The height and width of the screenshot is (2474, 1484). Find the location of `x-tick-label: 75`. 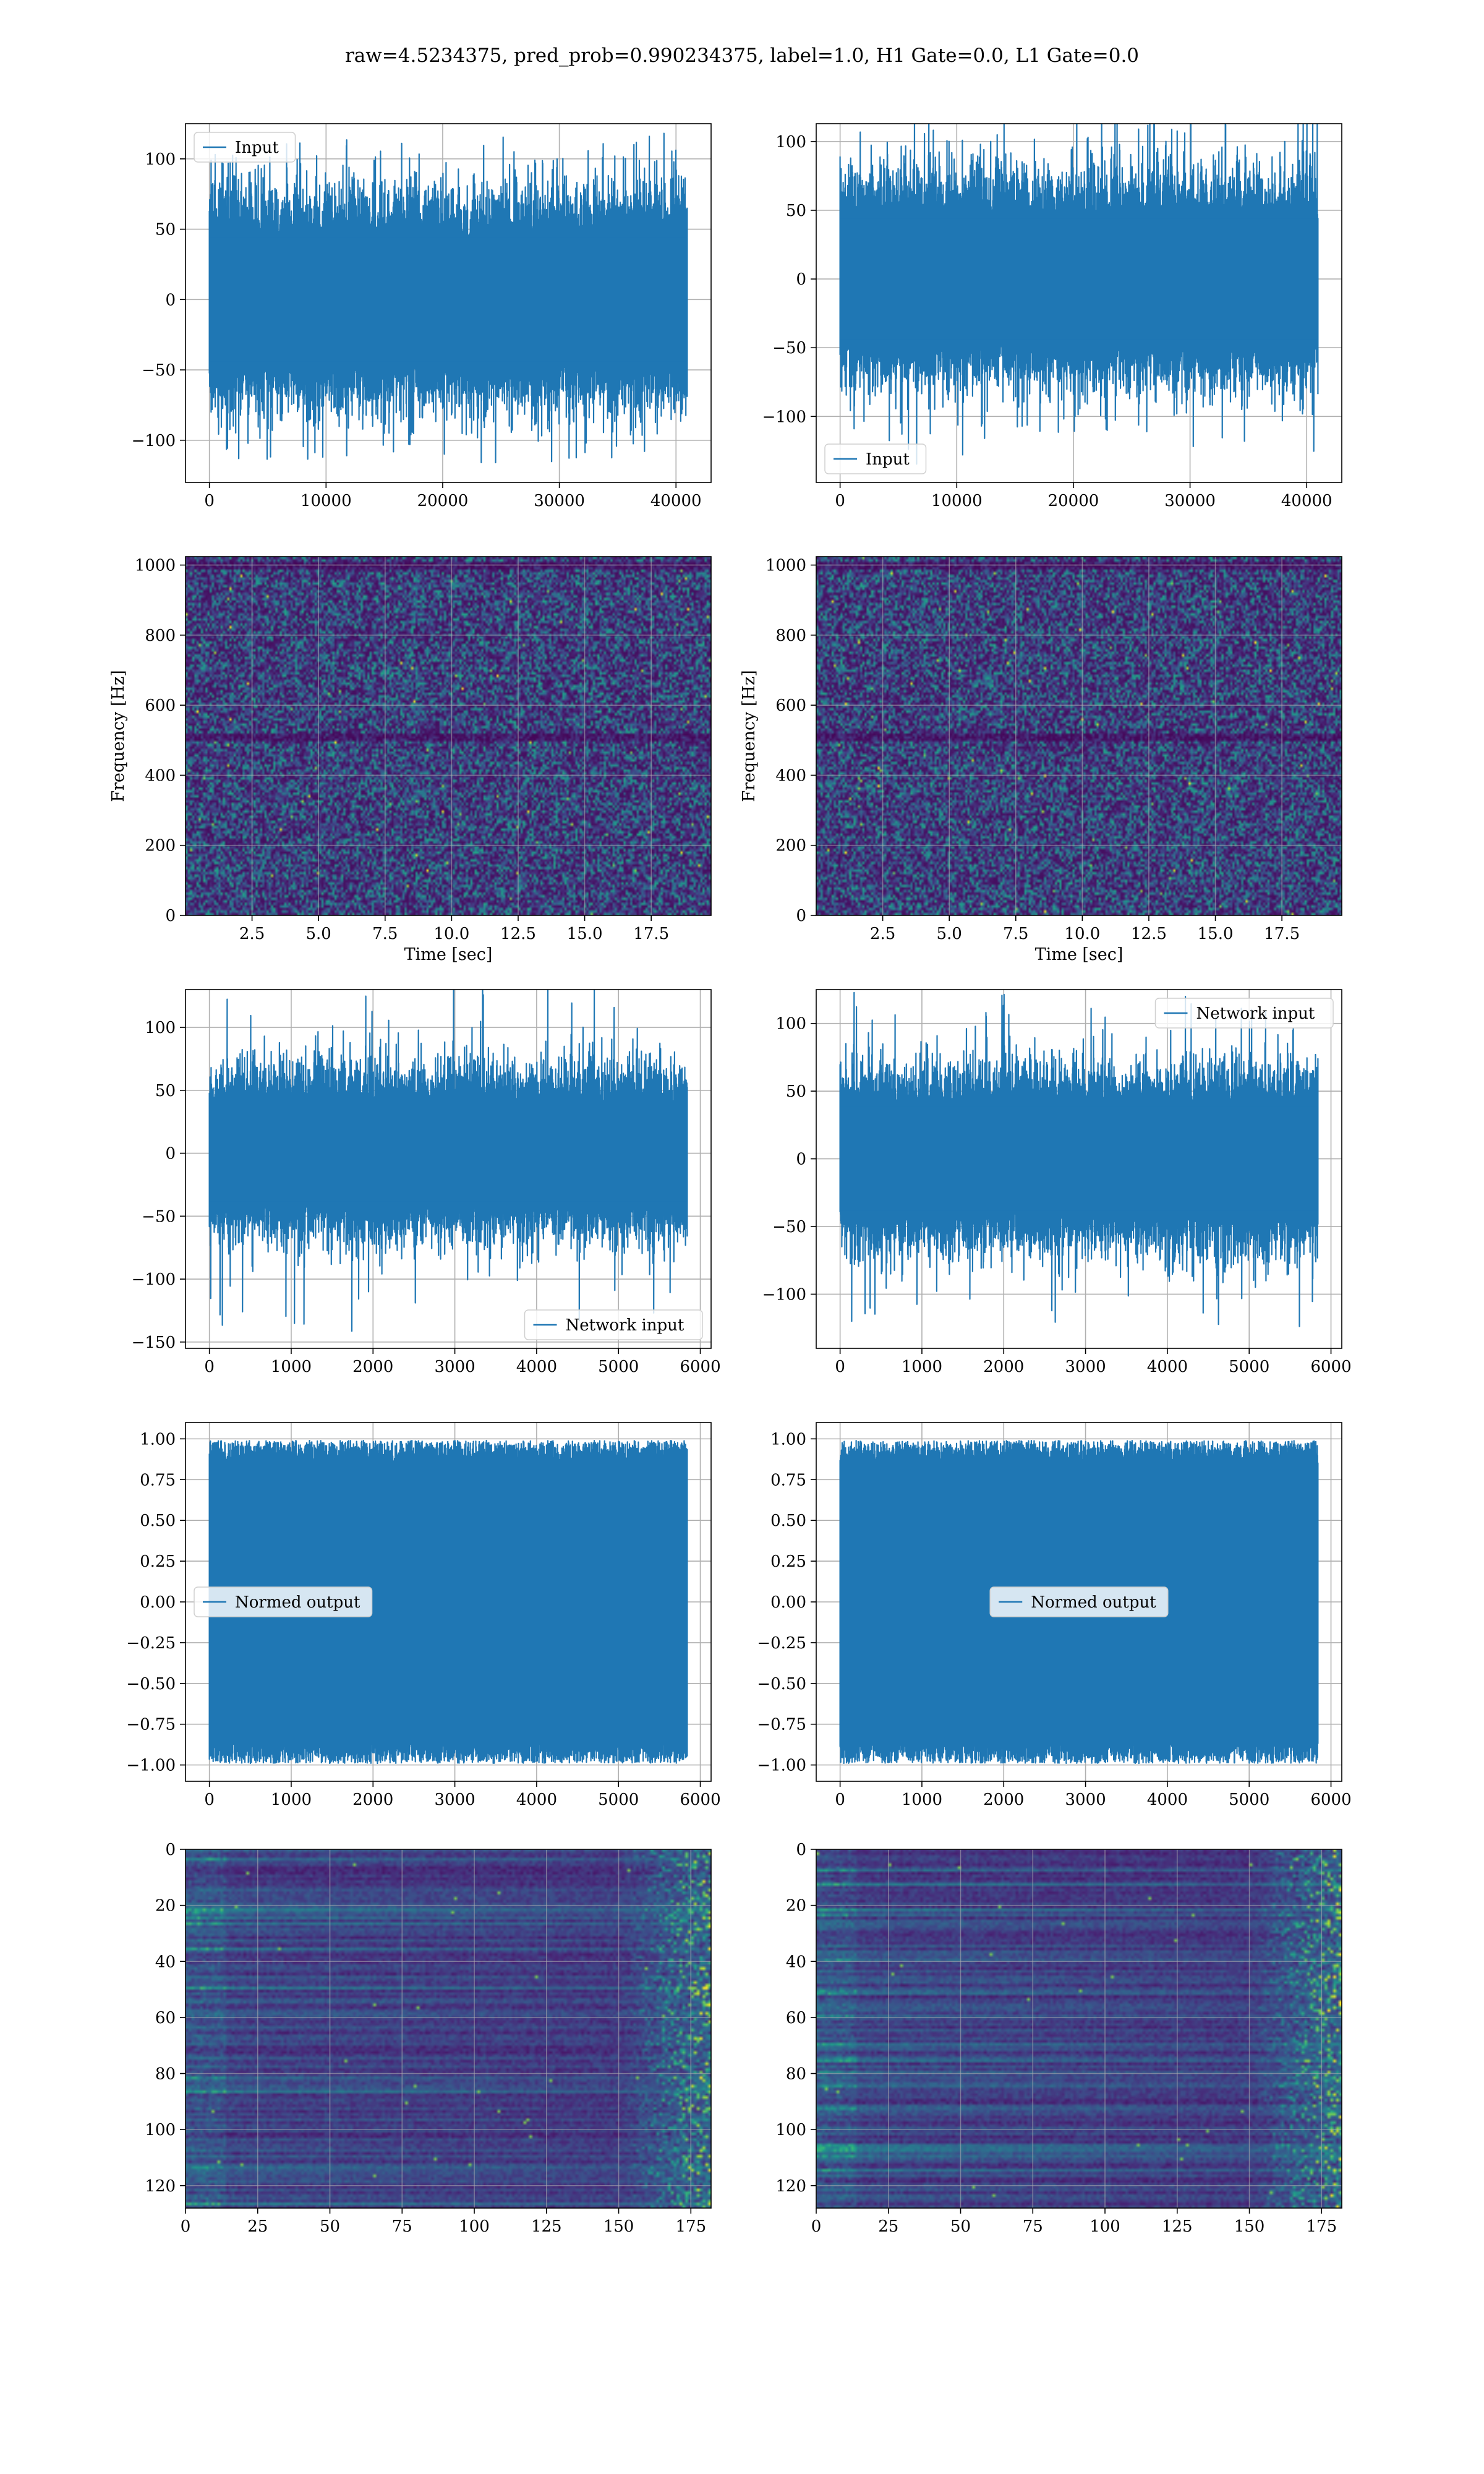

x-tick-label: 75 is located at coordinates (402, 2226).